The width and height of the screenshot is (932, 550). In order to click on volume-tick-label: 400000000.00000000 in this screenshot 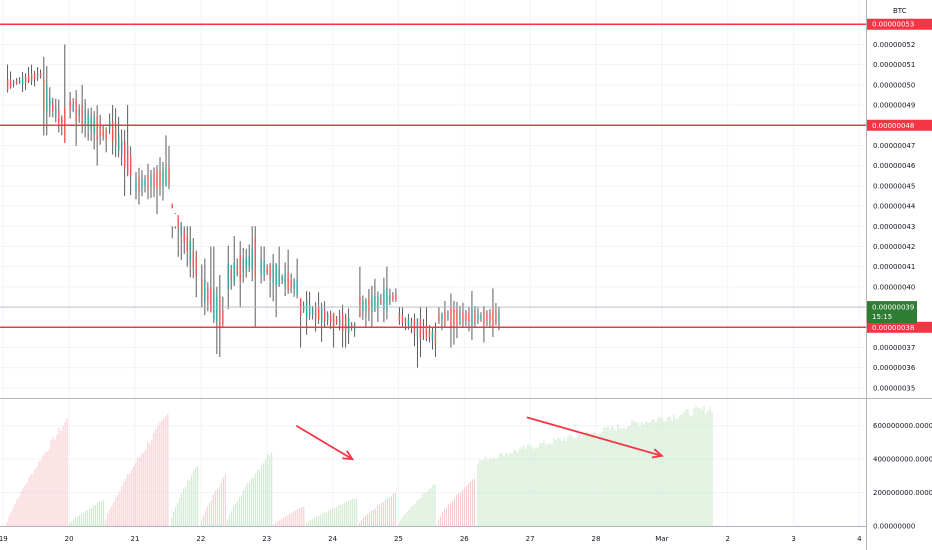, I will do `click(902, 460)`.